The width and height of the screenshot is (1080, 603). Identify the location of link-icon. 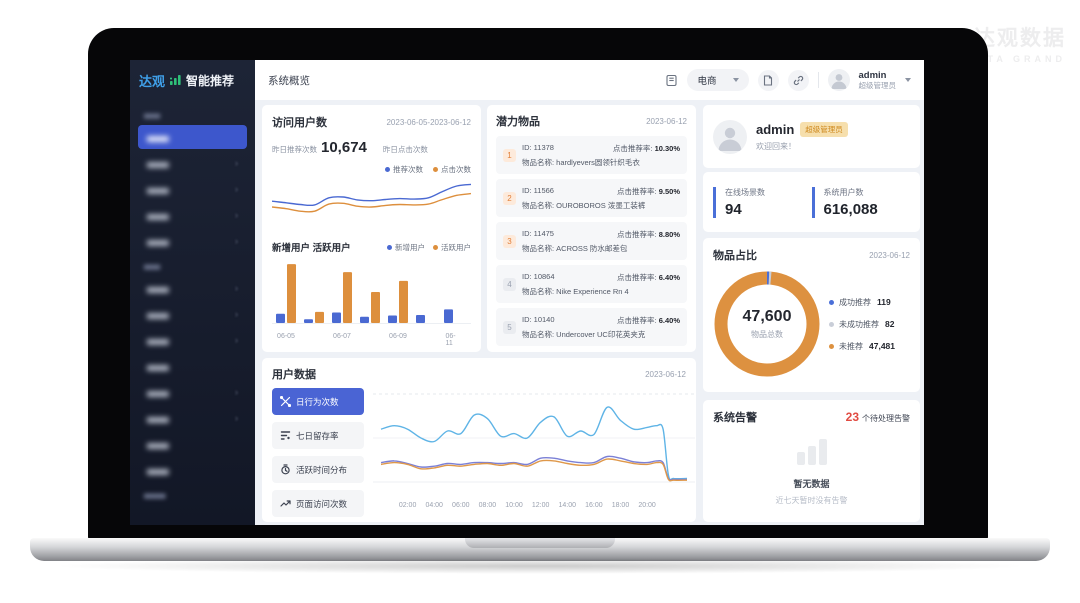
(798, 80).